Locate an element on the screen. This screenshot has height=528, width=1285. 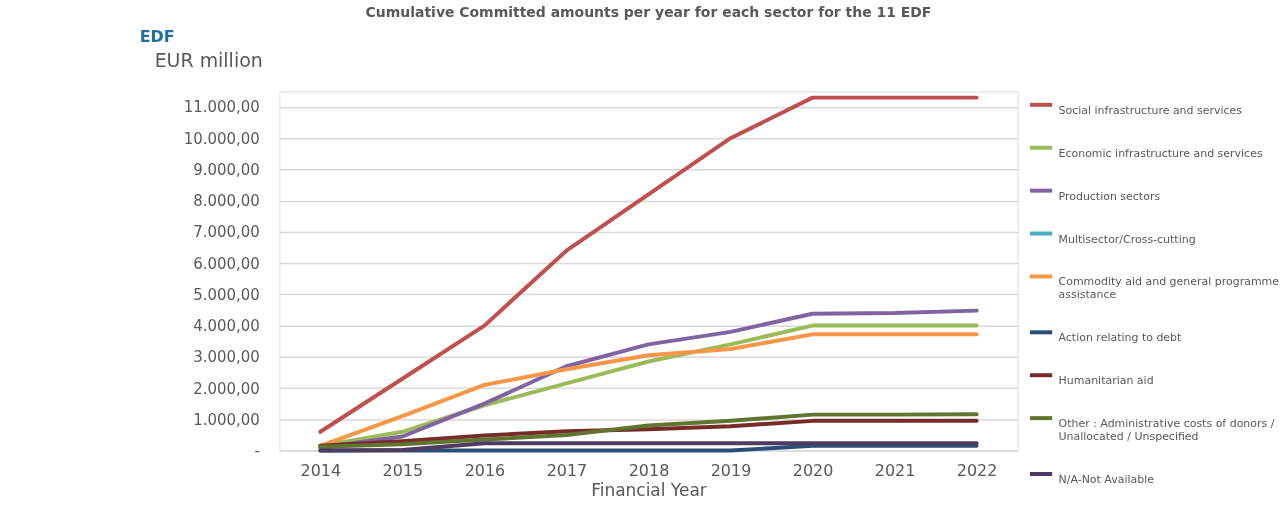
legend-label: Commodity aid and general programme assistance is located at coordinates (1169, 288).